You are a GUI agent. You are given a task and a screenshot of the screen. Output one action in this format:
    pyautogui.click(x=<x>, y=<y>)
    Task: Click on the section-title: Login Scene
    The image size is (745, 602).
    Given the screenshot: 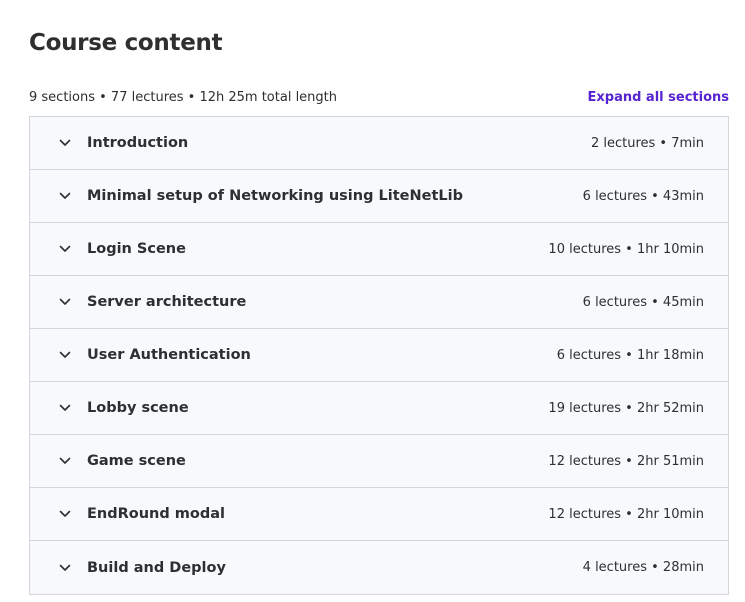 What is the action you would take?
    pyautogui.click(x=136, y=249)
    